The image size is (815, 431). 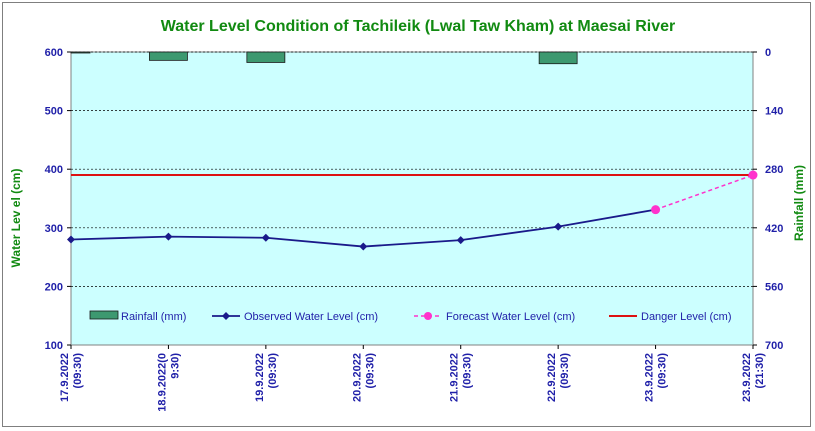 I want to click on forecast-water-level-line, so click(x=704, y=192).